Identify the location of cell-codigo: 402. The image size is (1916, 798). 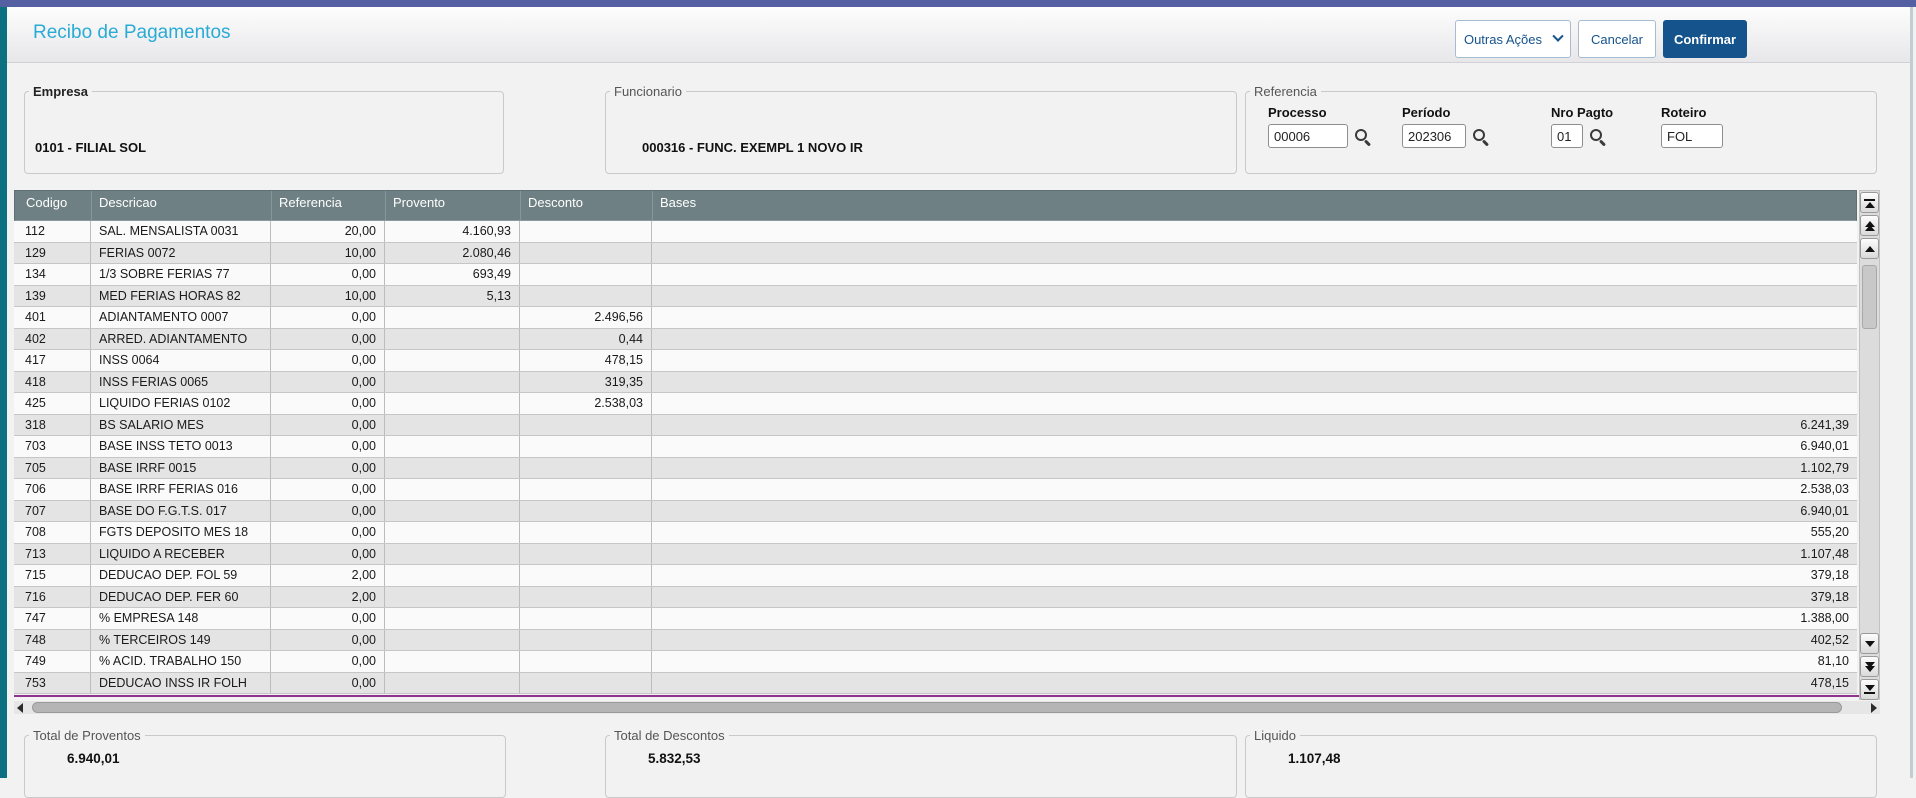
(52, 338).